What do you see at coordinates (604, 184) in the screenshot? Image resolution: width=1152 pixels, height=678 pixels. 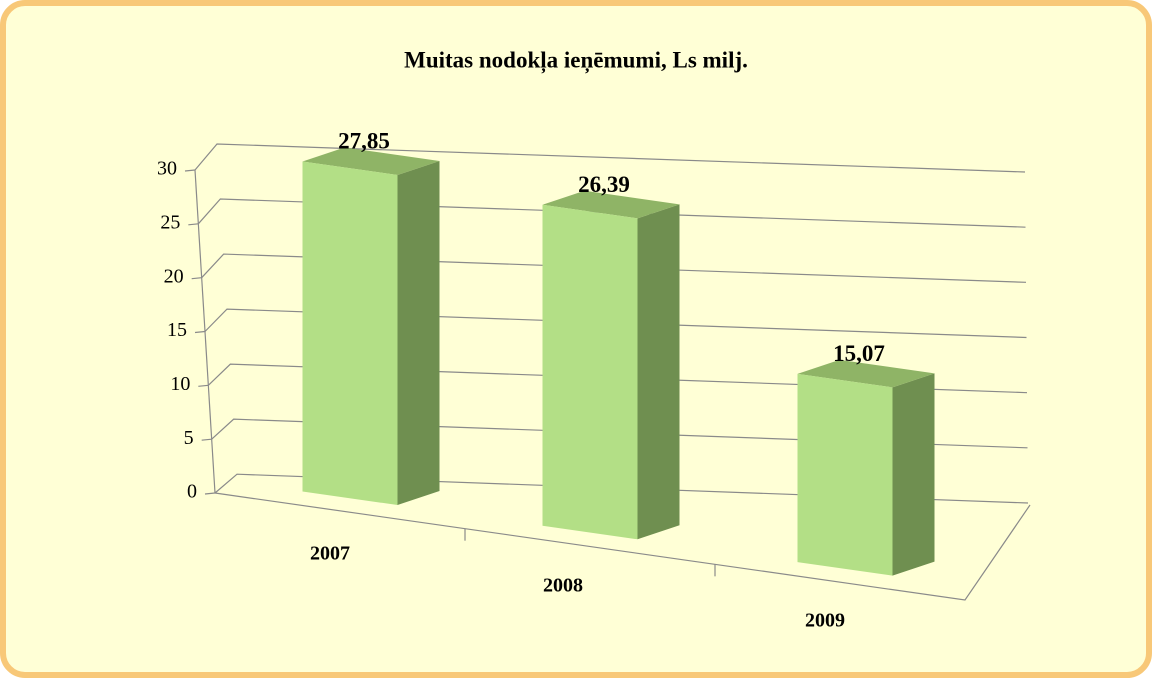 I see `value-label: 26,39` at bounding box center [604, 184].